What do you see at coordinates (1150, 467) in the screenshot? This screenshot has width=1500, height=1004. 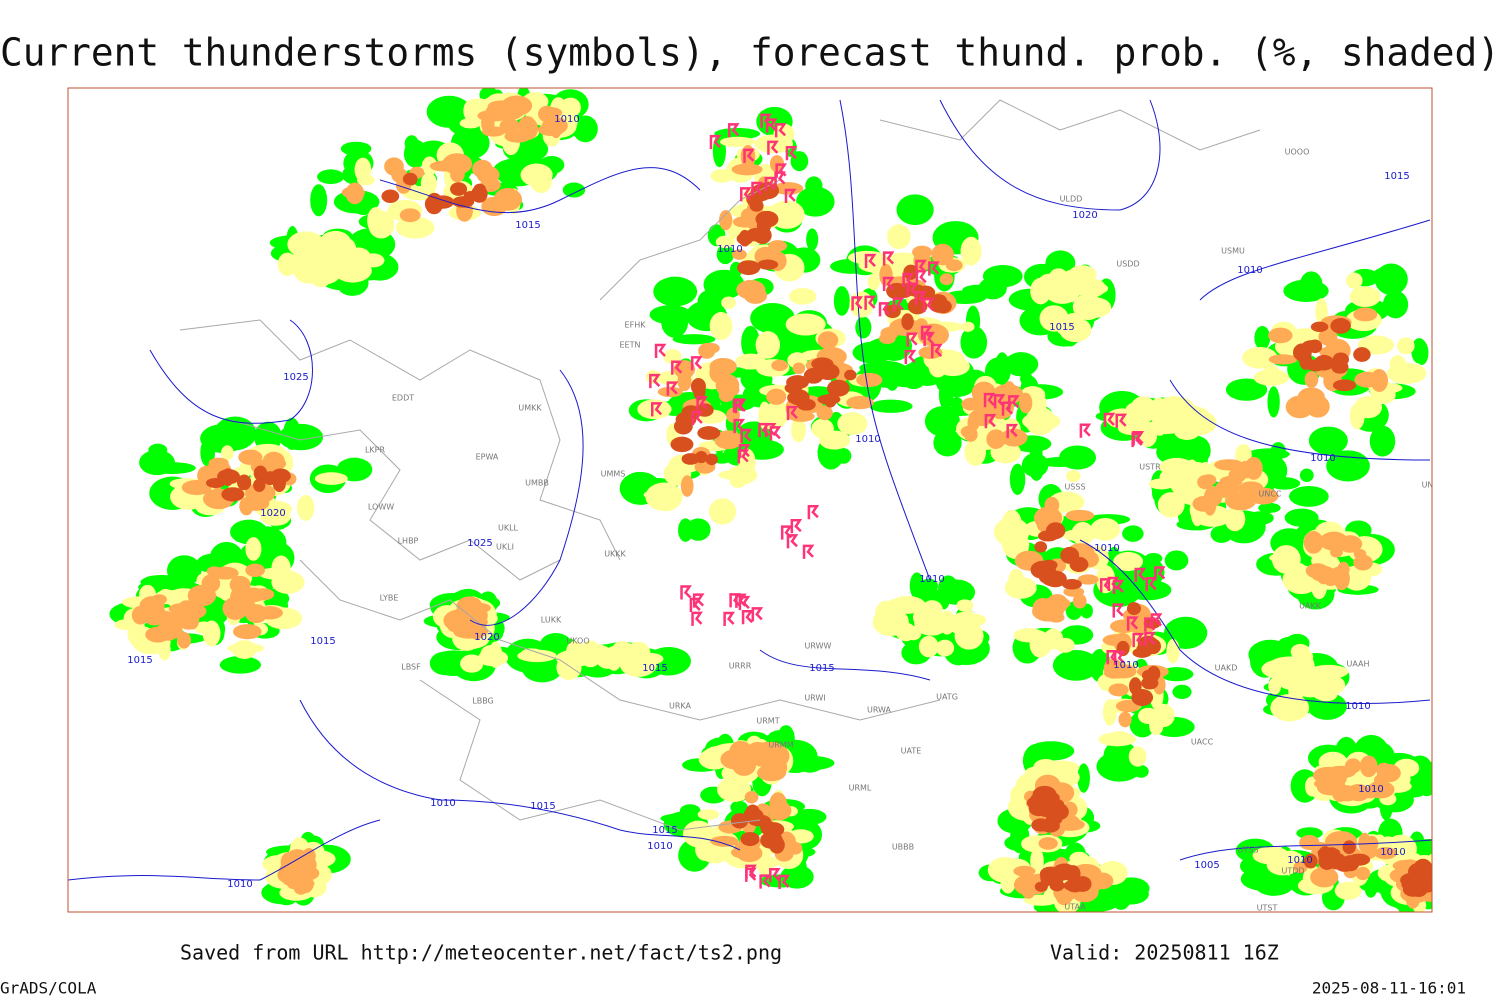 I see `station-label: USTR` at bounding box center [1150, 467].